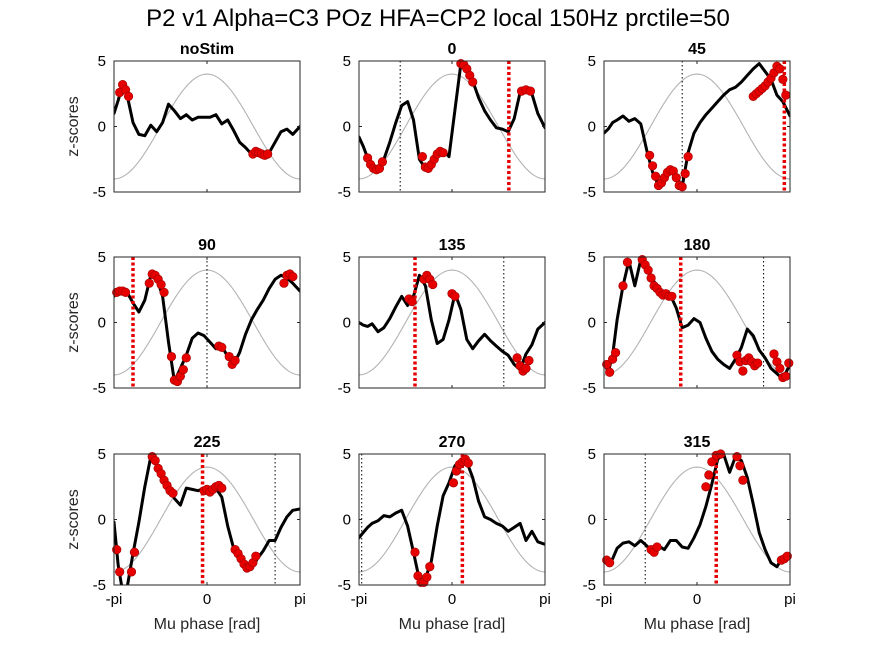 The height and width of the screenshot is (656, 875). I want to click on panel-title: noStim, so click(207, 49).